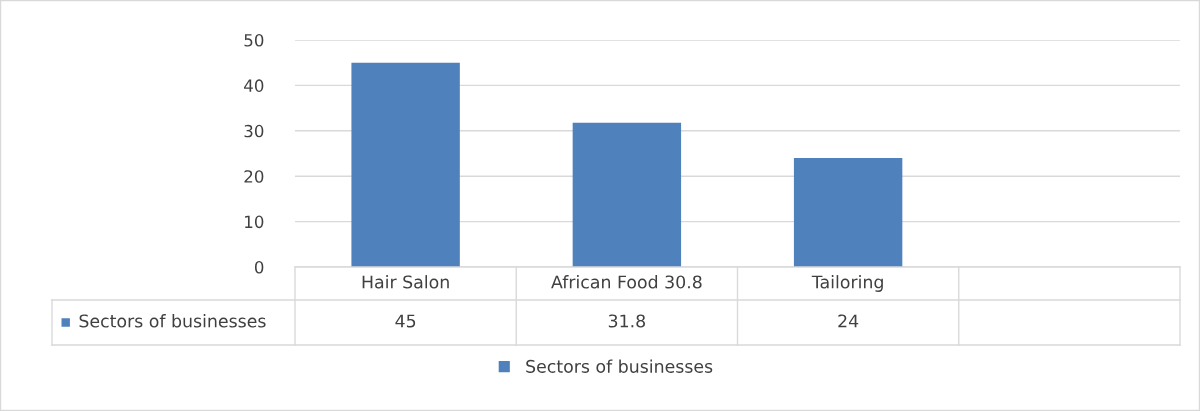 The height and width of the screenshot is (411, 1200). Describe the element at coordinates (405, 282) in the screenshot. I see `x-tick-label: Hair Salon` at that location.